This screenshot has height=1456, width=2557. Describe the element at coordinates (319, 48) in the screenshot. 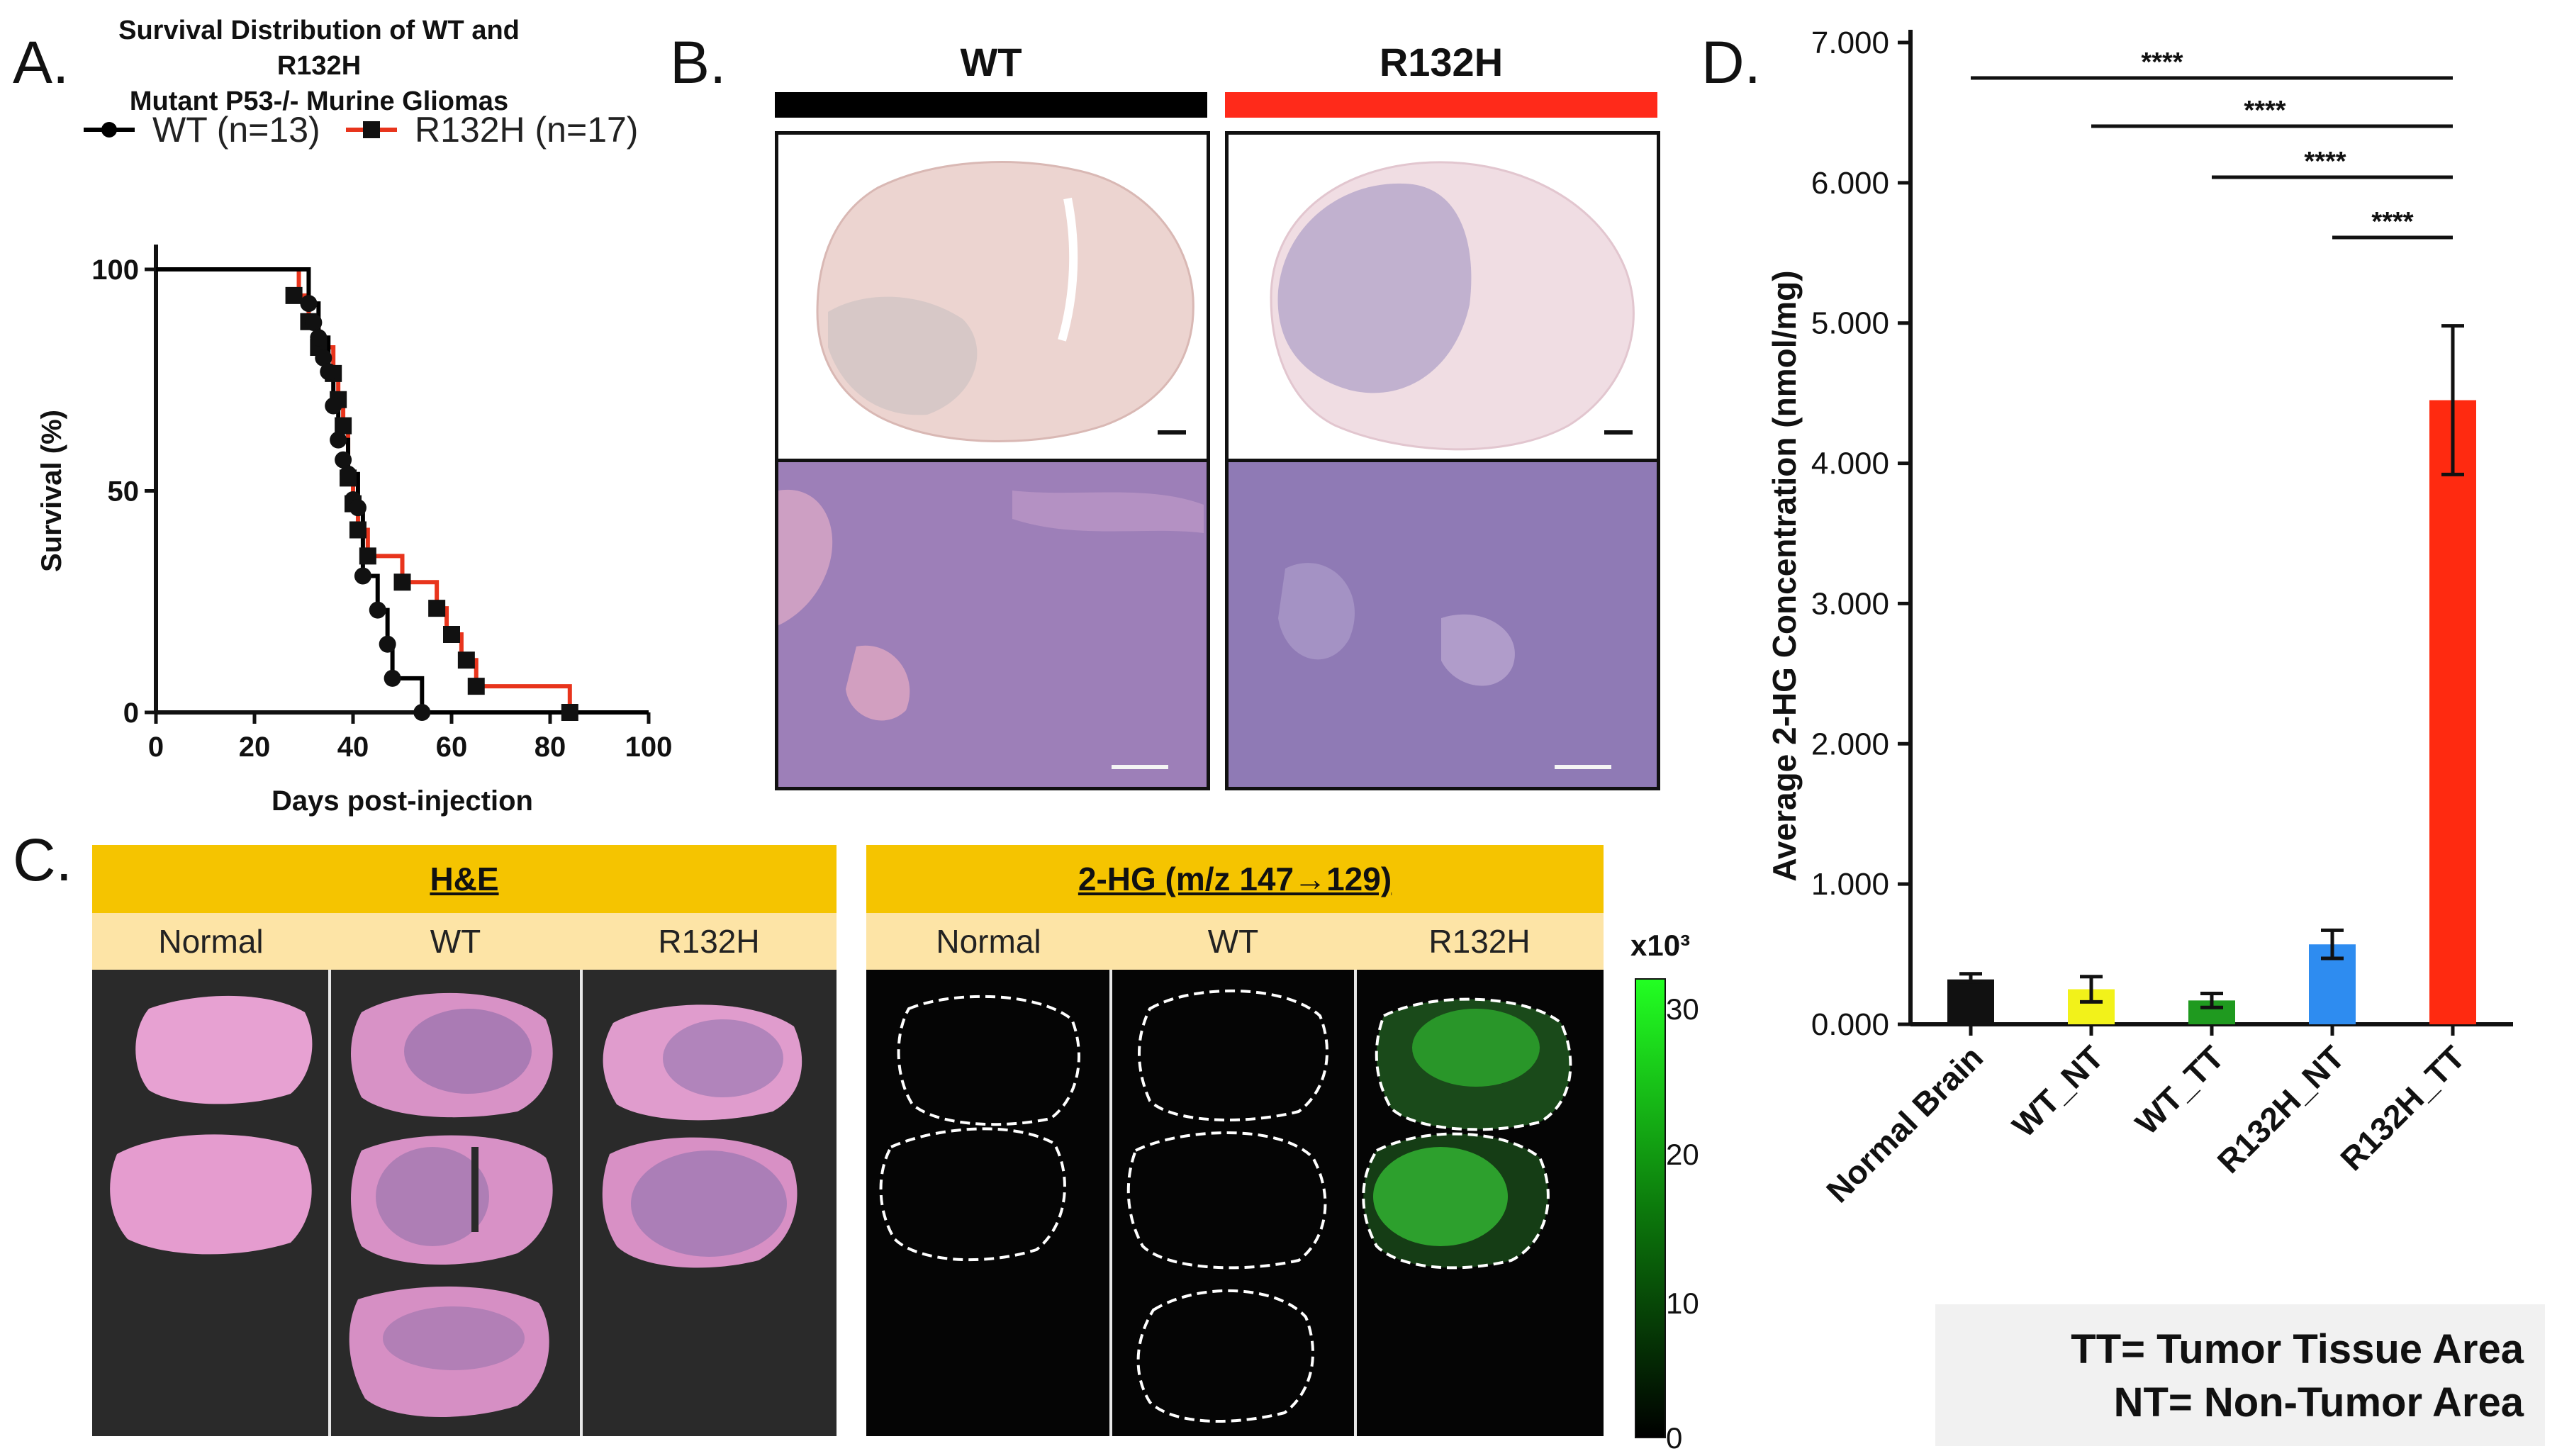

I see `survival-title-line1: Survival Distribution of WT and R132H` at that location.